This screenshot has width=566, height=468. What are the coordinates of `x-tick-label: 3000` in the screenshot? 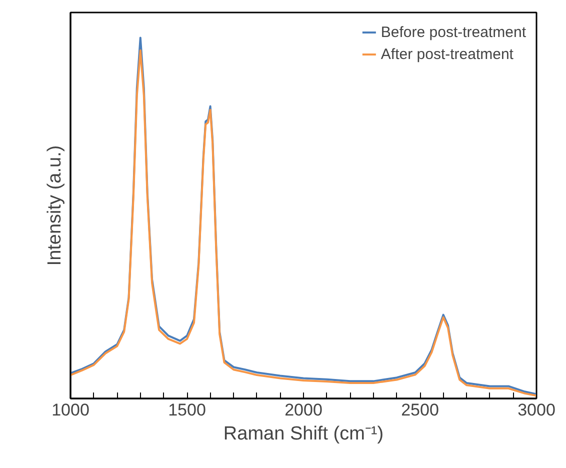 It's located at (537, 410).